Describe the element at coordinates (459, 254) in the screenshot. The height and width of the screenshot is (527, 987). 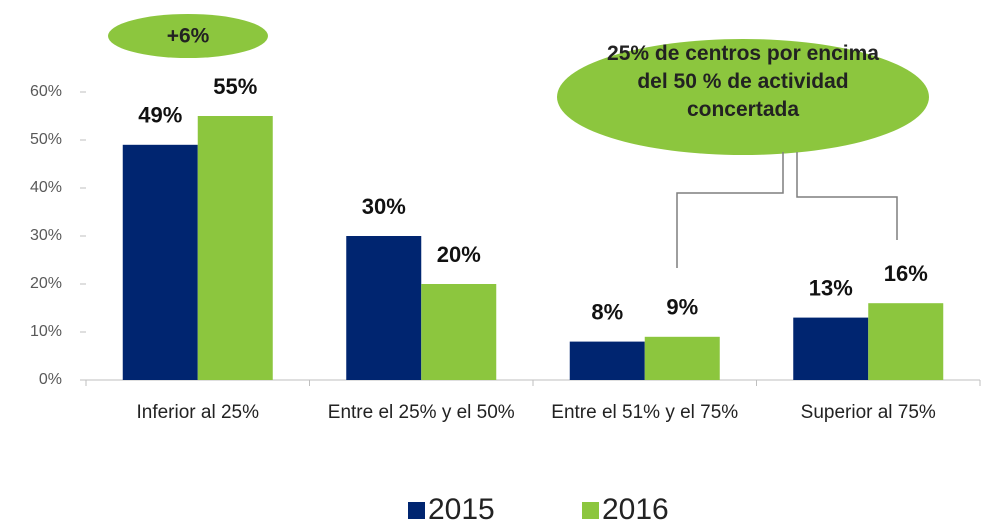
I see `value-label: 20%` at that location.